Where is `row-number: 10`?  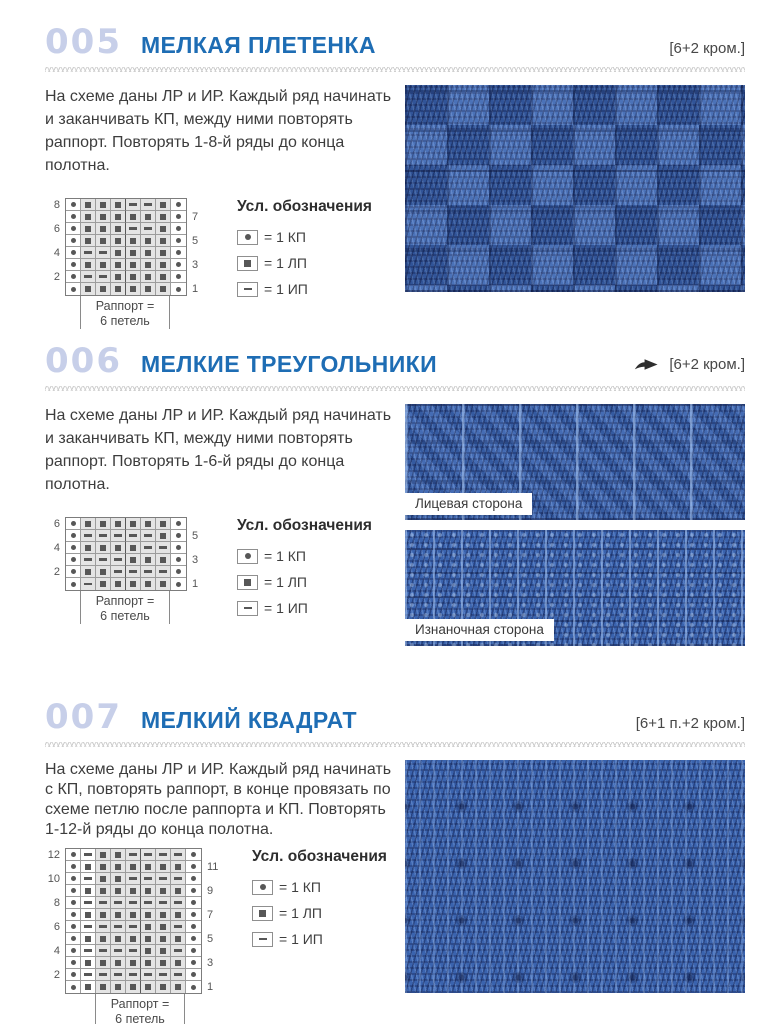
row-number: 10 is located at coordinates (53, 879).